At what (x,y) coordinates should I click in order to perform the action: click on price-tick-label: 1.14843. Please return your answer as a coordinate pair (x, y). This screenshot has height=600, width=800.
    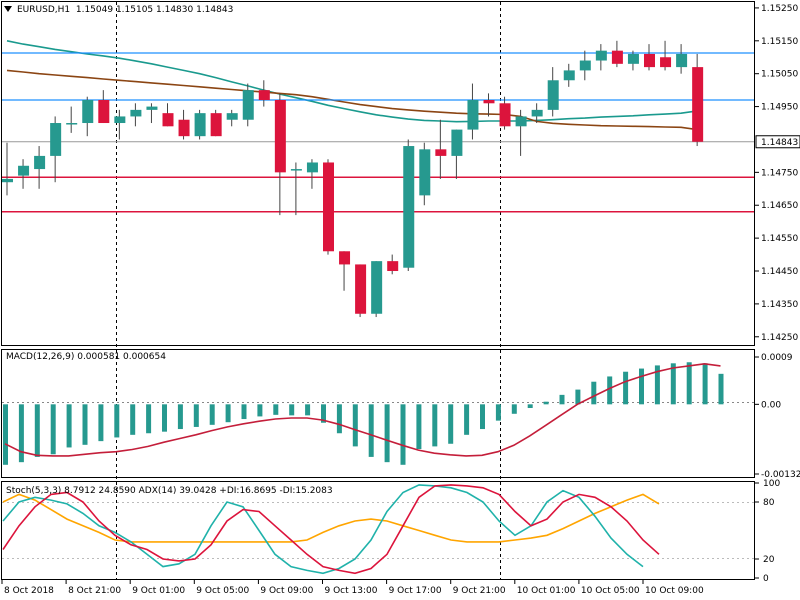
    Looking at the image, I should click on (779, 143).